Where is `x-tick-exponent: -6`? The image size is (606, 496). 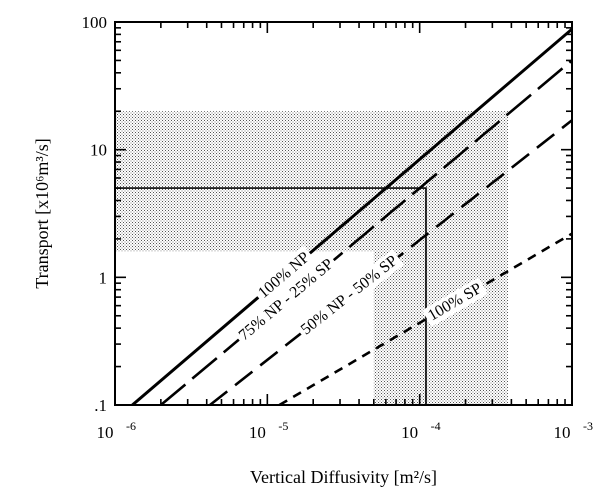 x-tick-exponent: -6 is located at coordinates (131, 426).